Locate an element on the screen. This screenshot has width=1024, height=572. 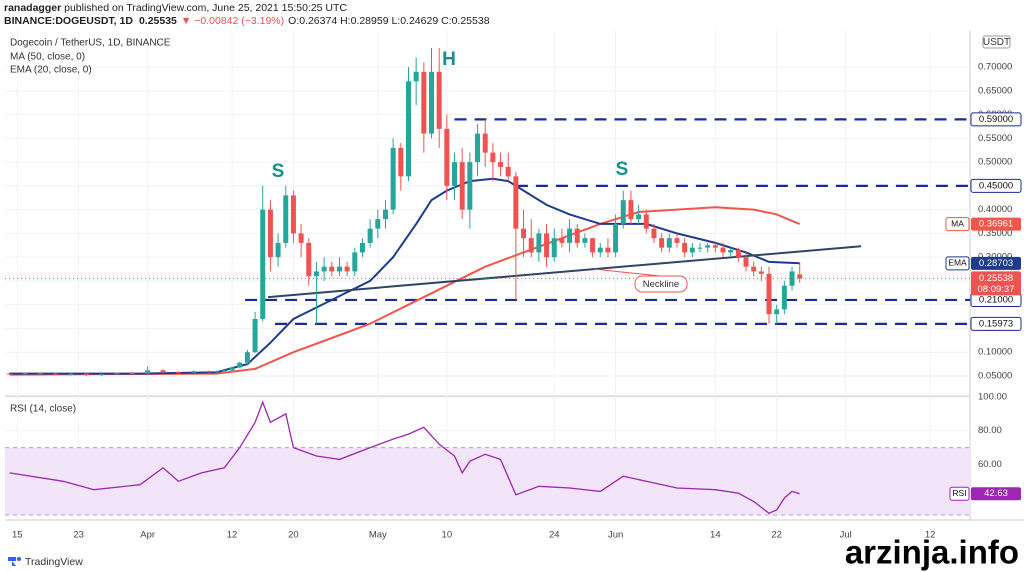
ohlc: O:0.26374 H:0.28959 L:0.24629 C:0.25538 is located at coordinates (389, 21).